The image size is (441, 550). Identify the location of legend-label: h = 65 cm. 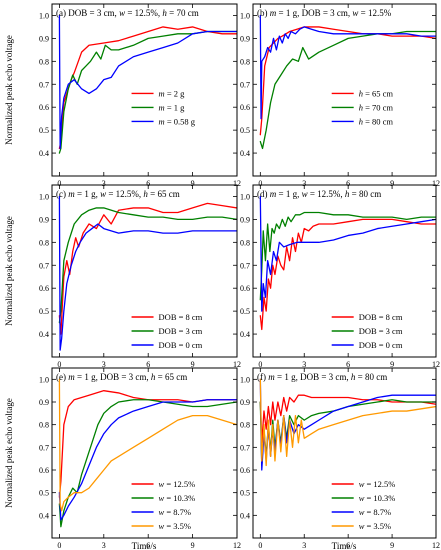
(376, 93).